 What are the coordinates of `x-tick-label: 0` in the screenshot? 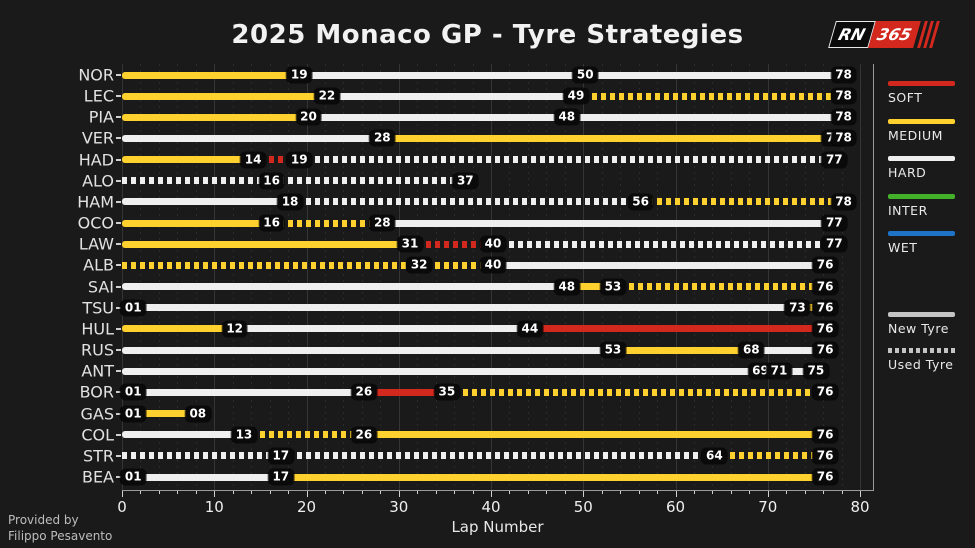 It's located at (122, 507).